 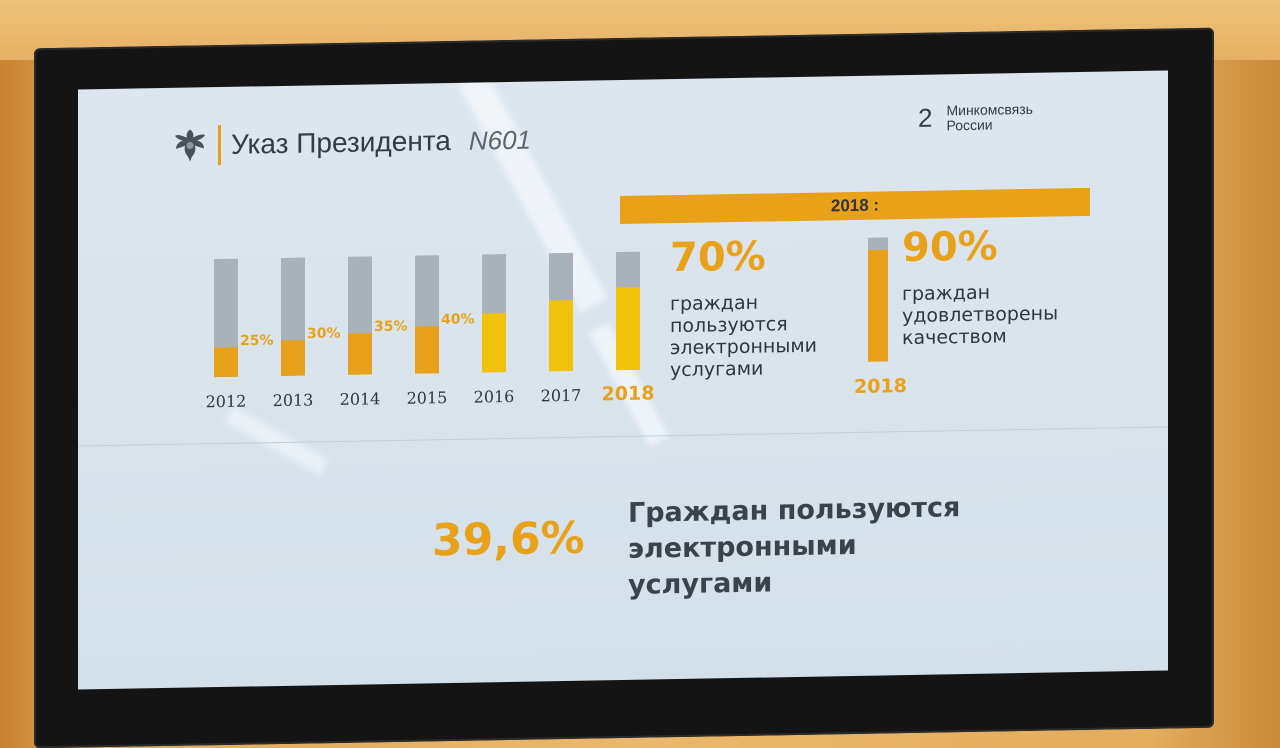 I want to click on stat2-line: граждан, so click(x=946, y=293).